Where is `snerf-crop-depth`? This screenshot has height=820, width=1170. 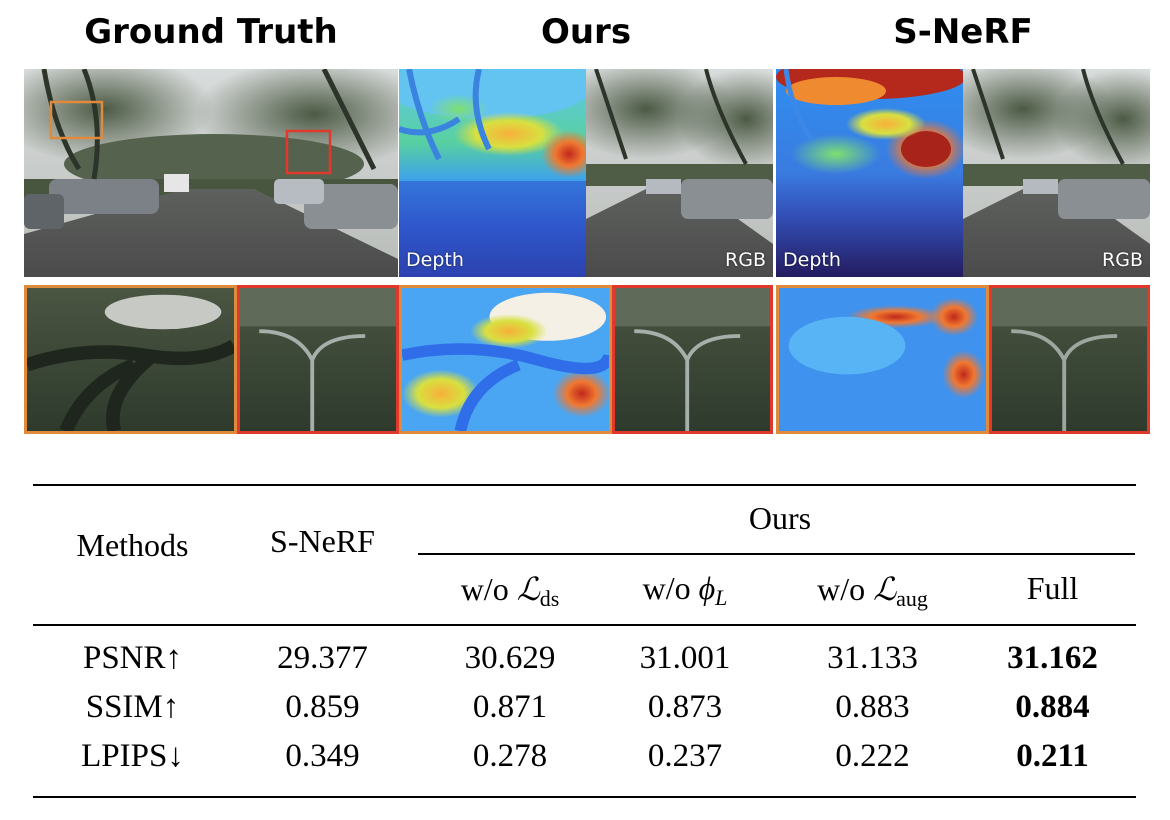 snerf-crop-depth is located at coordinates (882, 359).